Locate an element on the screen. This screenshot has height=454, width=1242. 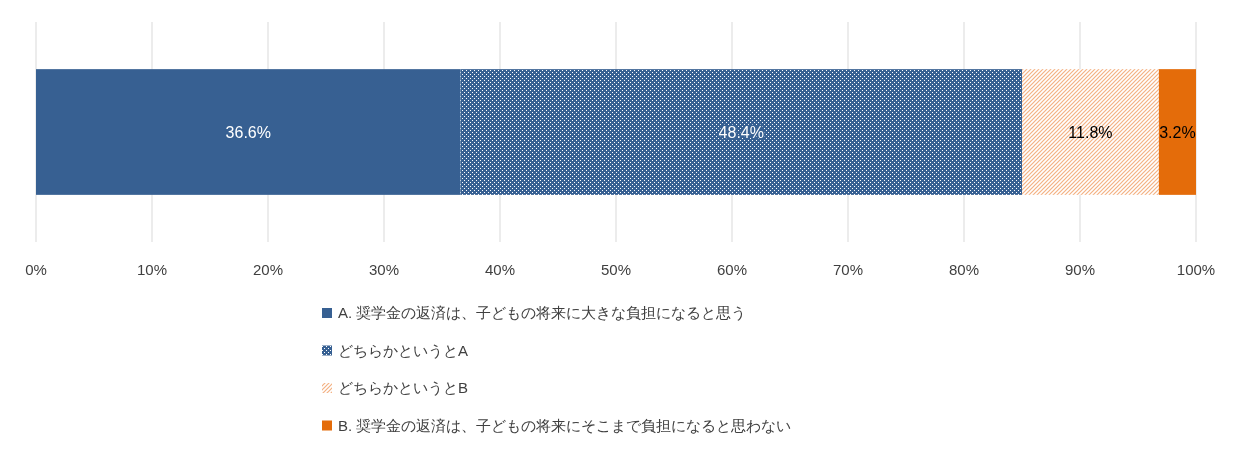
x-tick-label: 0% is located at coordinates (36, 270).